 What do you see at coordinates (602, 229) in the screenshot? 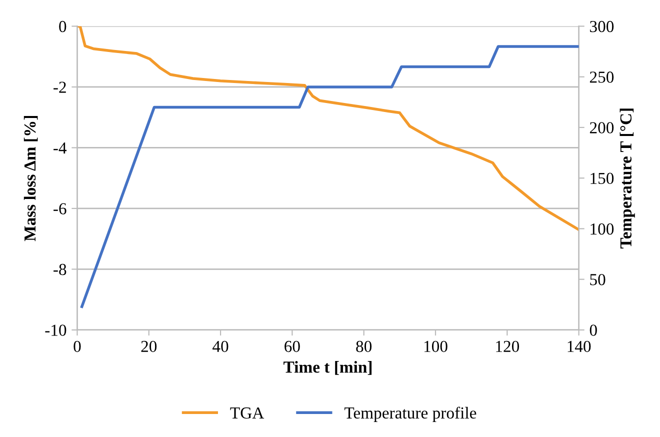
I see `y2-tick-label: 100` at bounding box center [602, 229].